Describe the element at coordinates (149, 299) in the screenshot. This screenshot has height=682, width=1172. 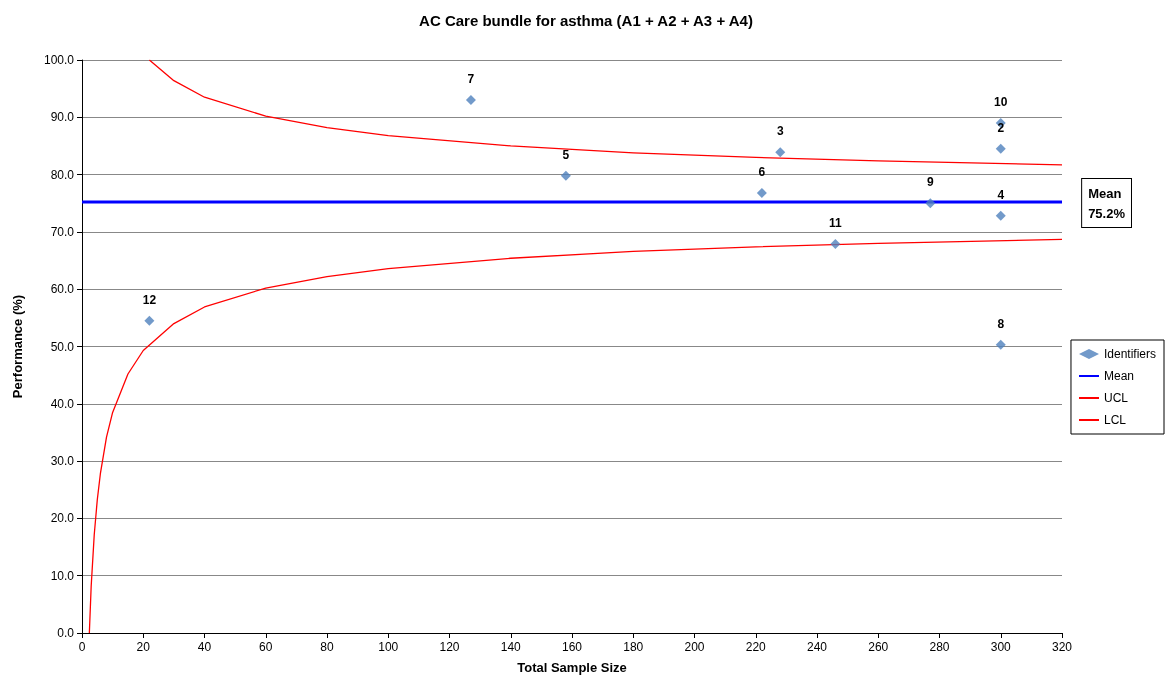
I see `annotation: 12` at that location.